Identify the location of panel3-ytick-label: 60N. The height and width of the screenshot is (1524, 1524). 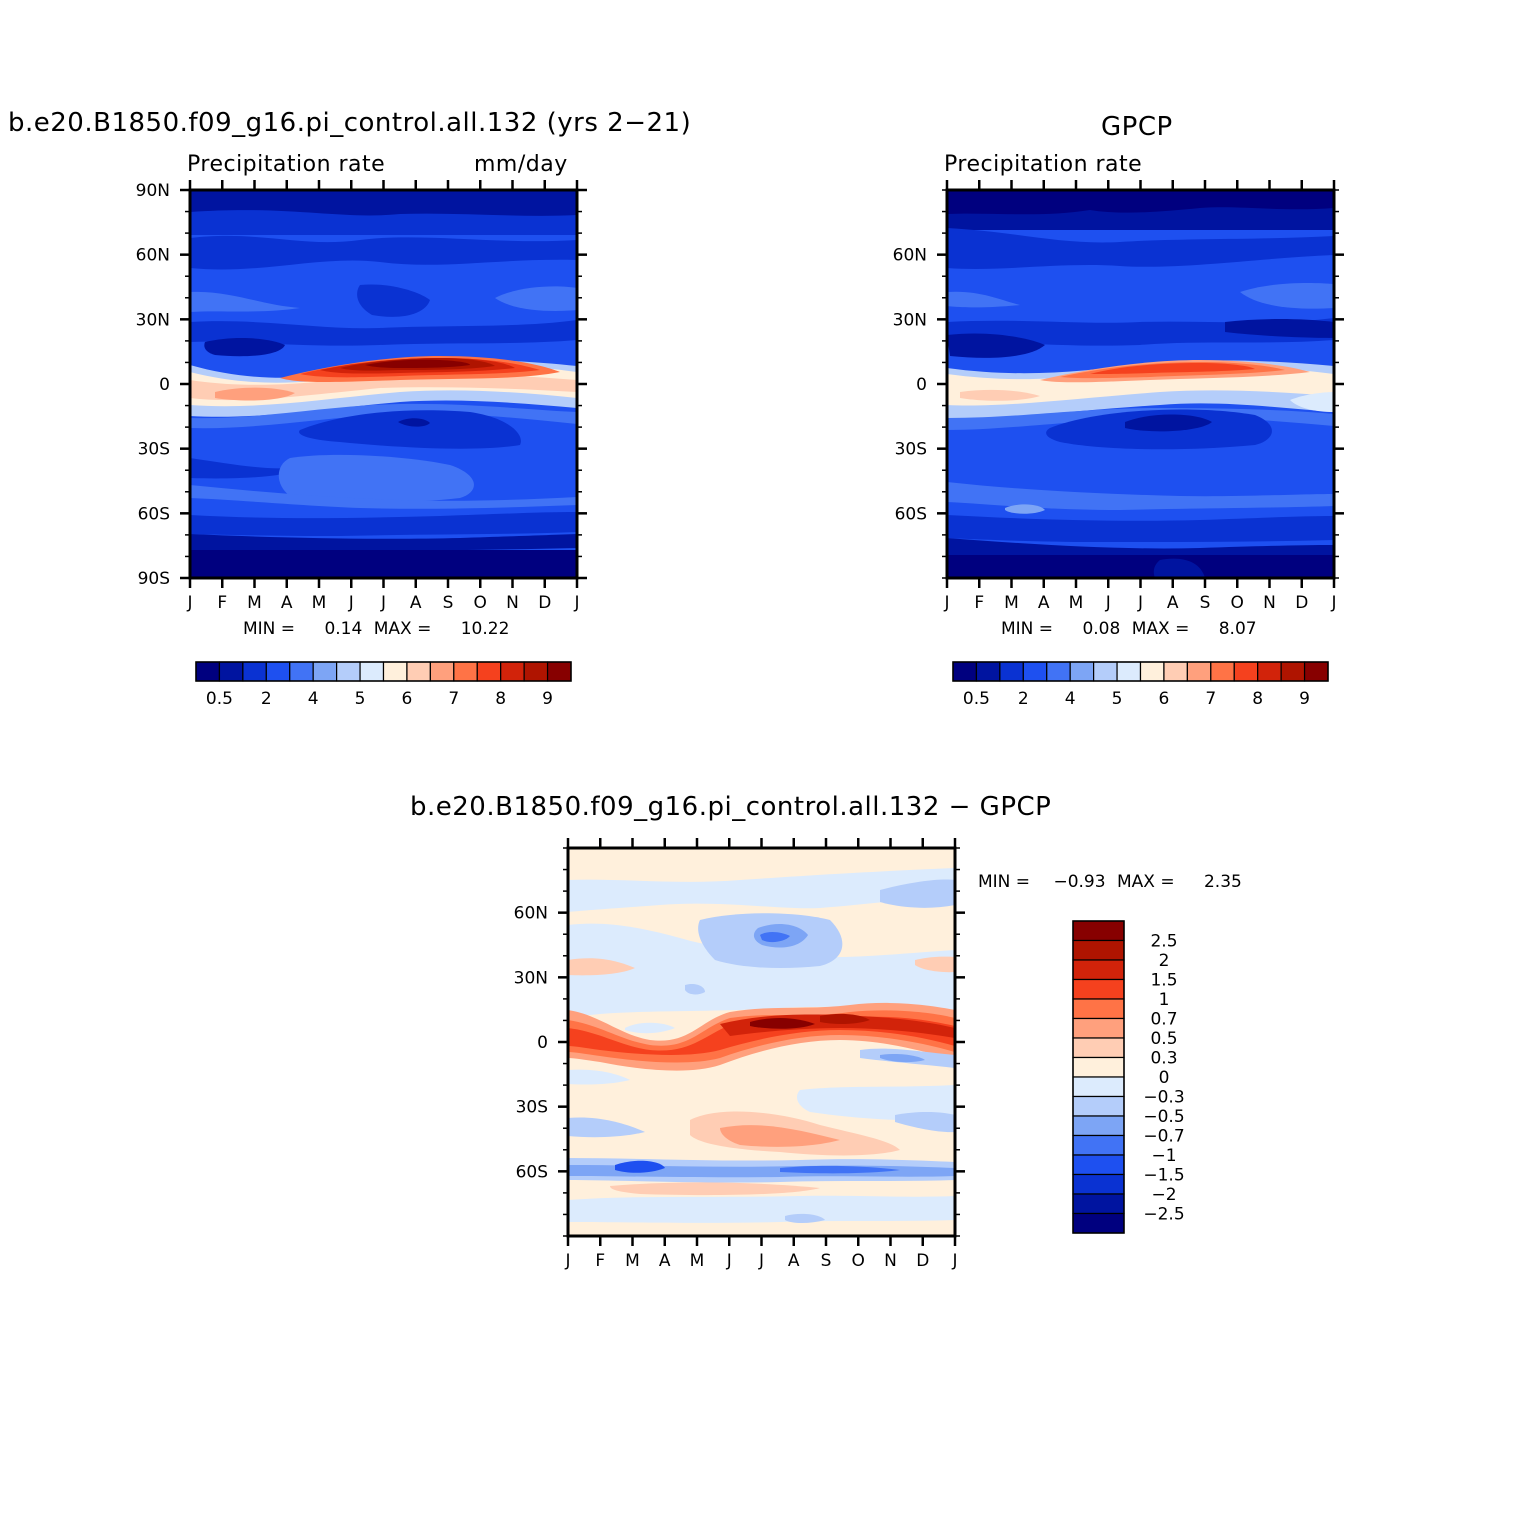
(531, 914).